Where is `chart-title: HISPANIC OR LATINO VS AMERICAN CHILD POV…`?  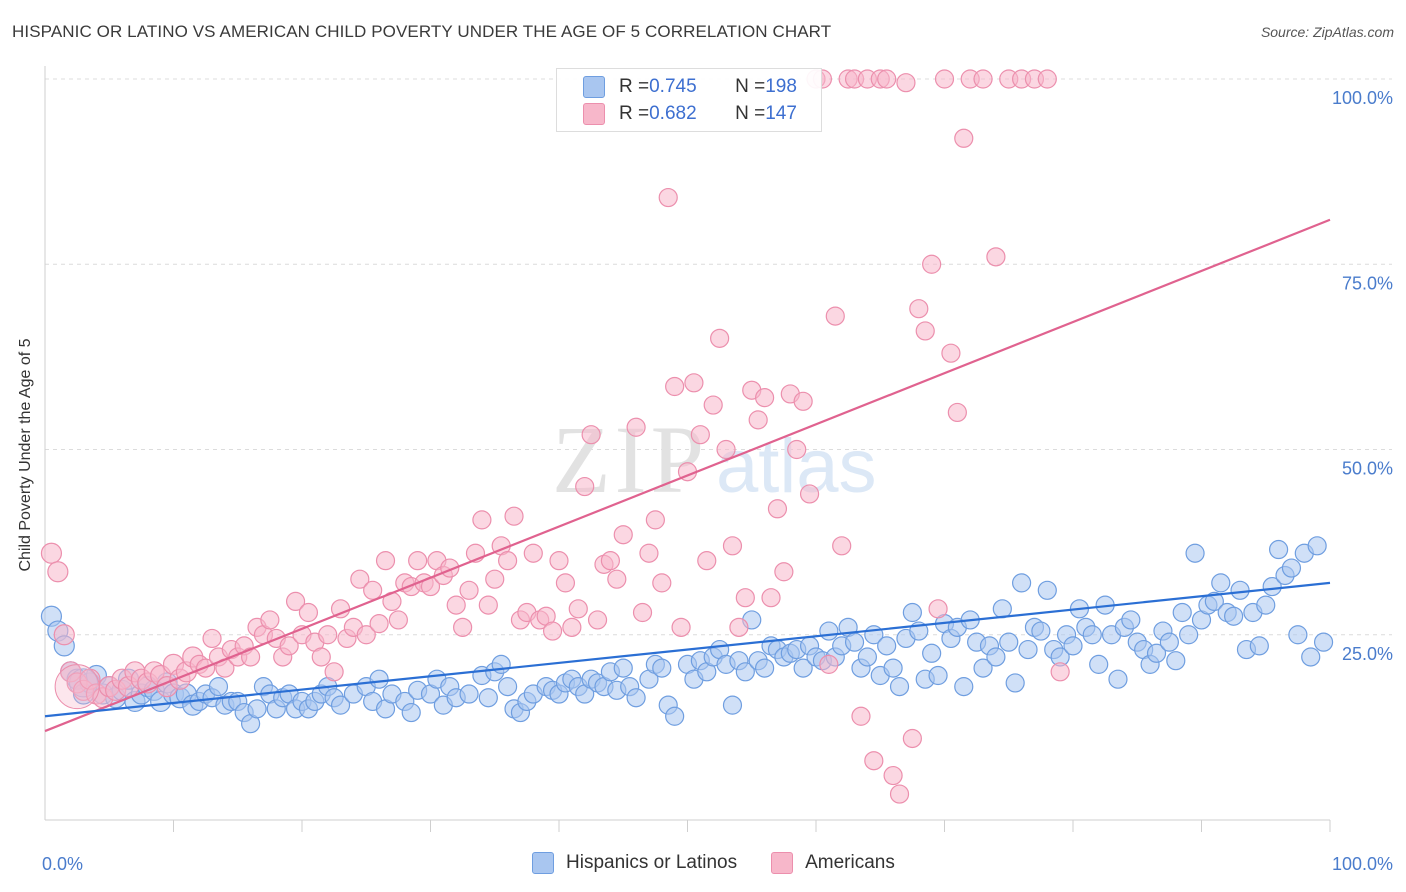 chart-title: HISPANIC OR LATINO VS AMERICAN CHILD POV… is located at coordinates (422, 31).